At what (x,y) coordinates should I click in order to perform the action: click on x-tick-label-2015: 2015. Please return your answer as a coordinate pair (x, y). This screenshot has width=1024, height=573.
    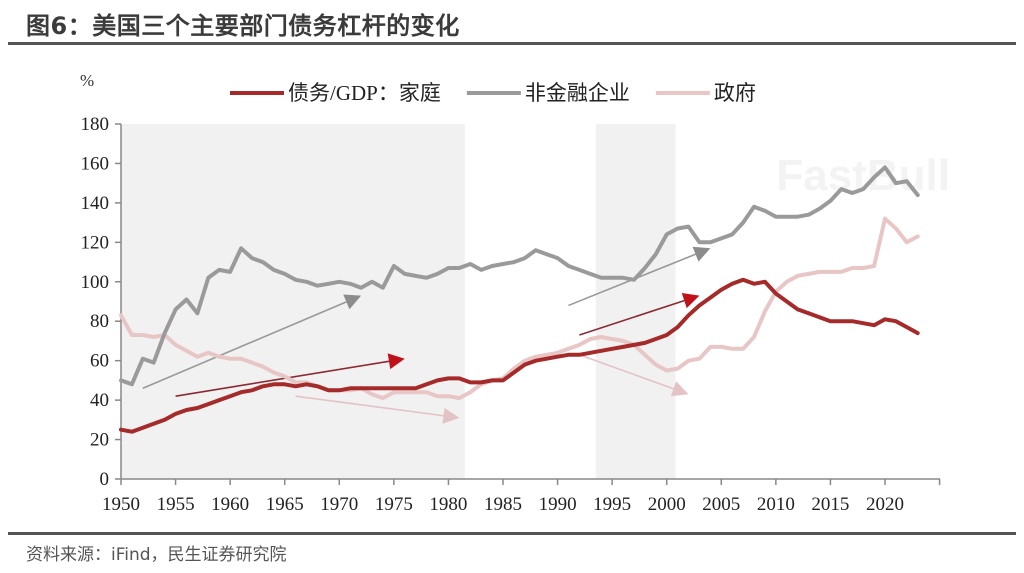
    Looking at the image, I should click on (830, 504).